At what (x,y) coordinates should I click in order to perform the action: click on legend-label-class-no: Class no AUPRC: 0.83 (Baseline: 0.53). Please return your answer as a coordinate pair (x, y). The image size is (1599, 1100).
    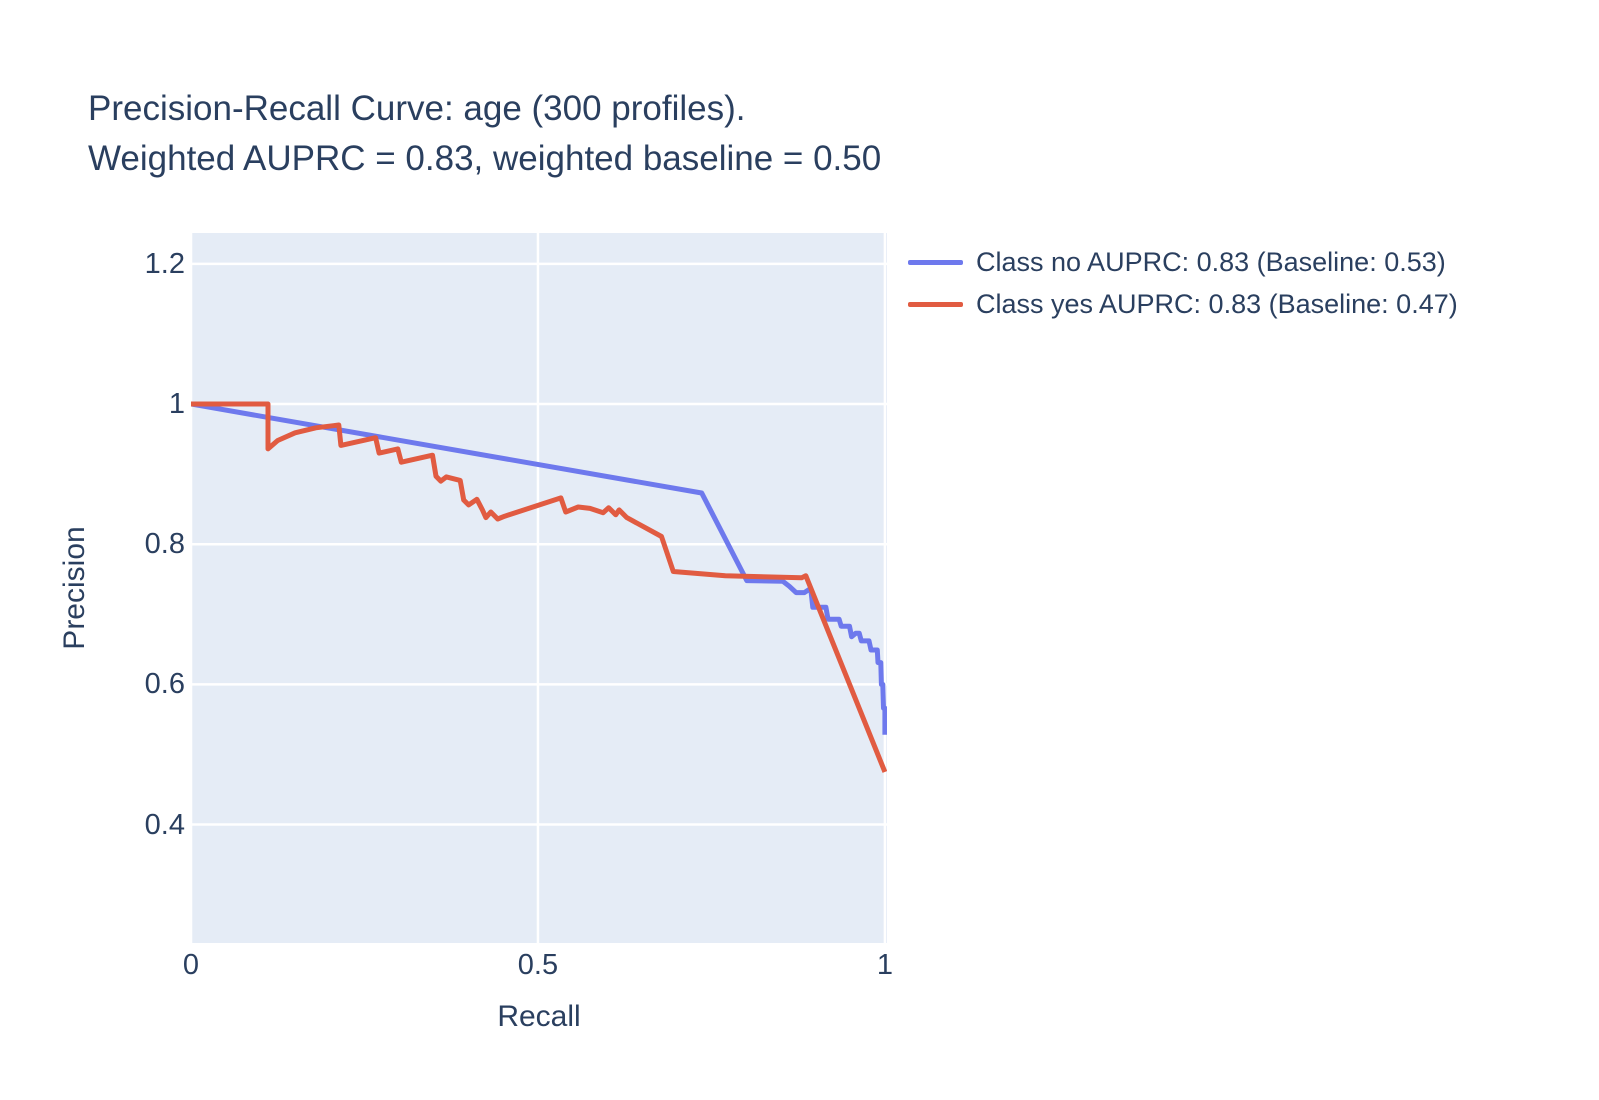
    Looking at the image, I should click on (1211, 261).